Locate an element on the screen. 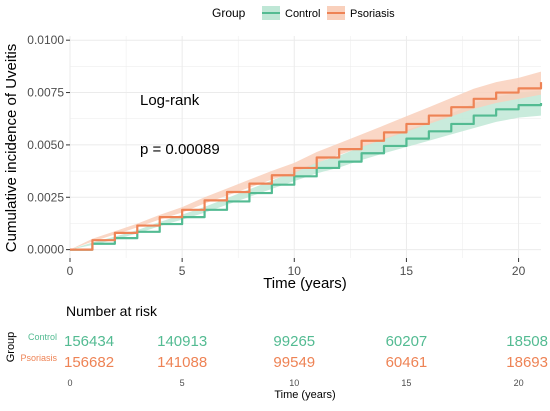  risk-value-psoriasis: 99549 is located at coordinates (294, 362).